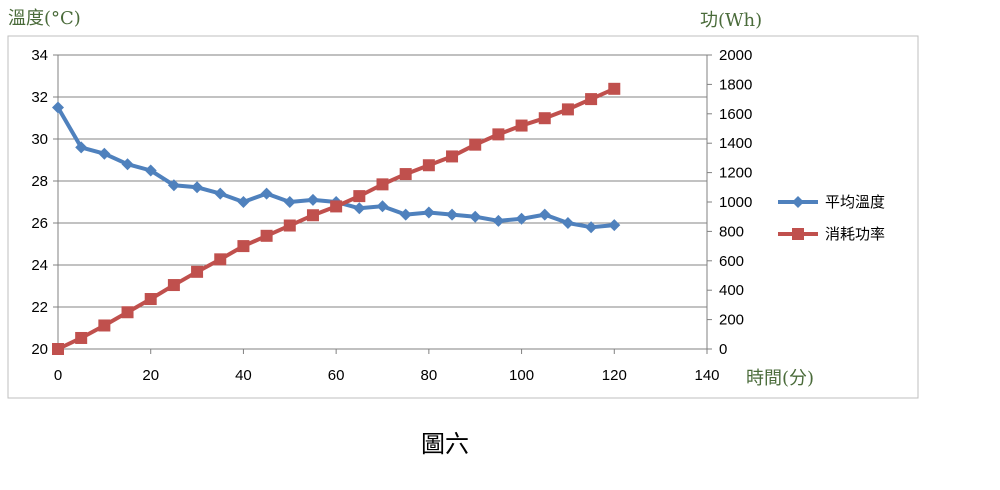  What do you see at coordinates (39, 265) in the screenshot?
I see `left-tick-label: 24` at bounding box center [39, 265].